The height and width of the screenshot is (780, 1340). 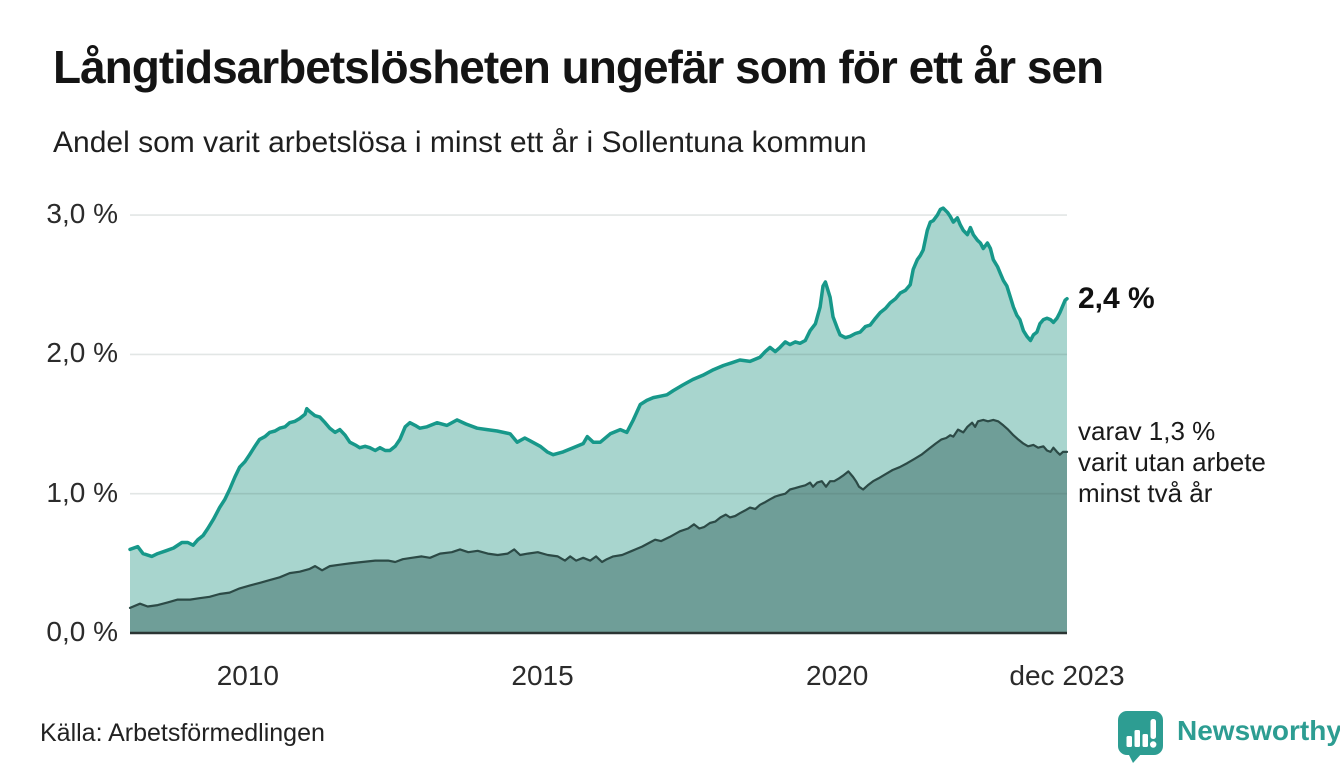 I want to click on x-tick-label: 2020, so click(x=837, y=675).